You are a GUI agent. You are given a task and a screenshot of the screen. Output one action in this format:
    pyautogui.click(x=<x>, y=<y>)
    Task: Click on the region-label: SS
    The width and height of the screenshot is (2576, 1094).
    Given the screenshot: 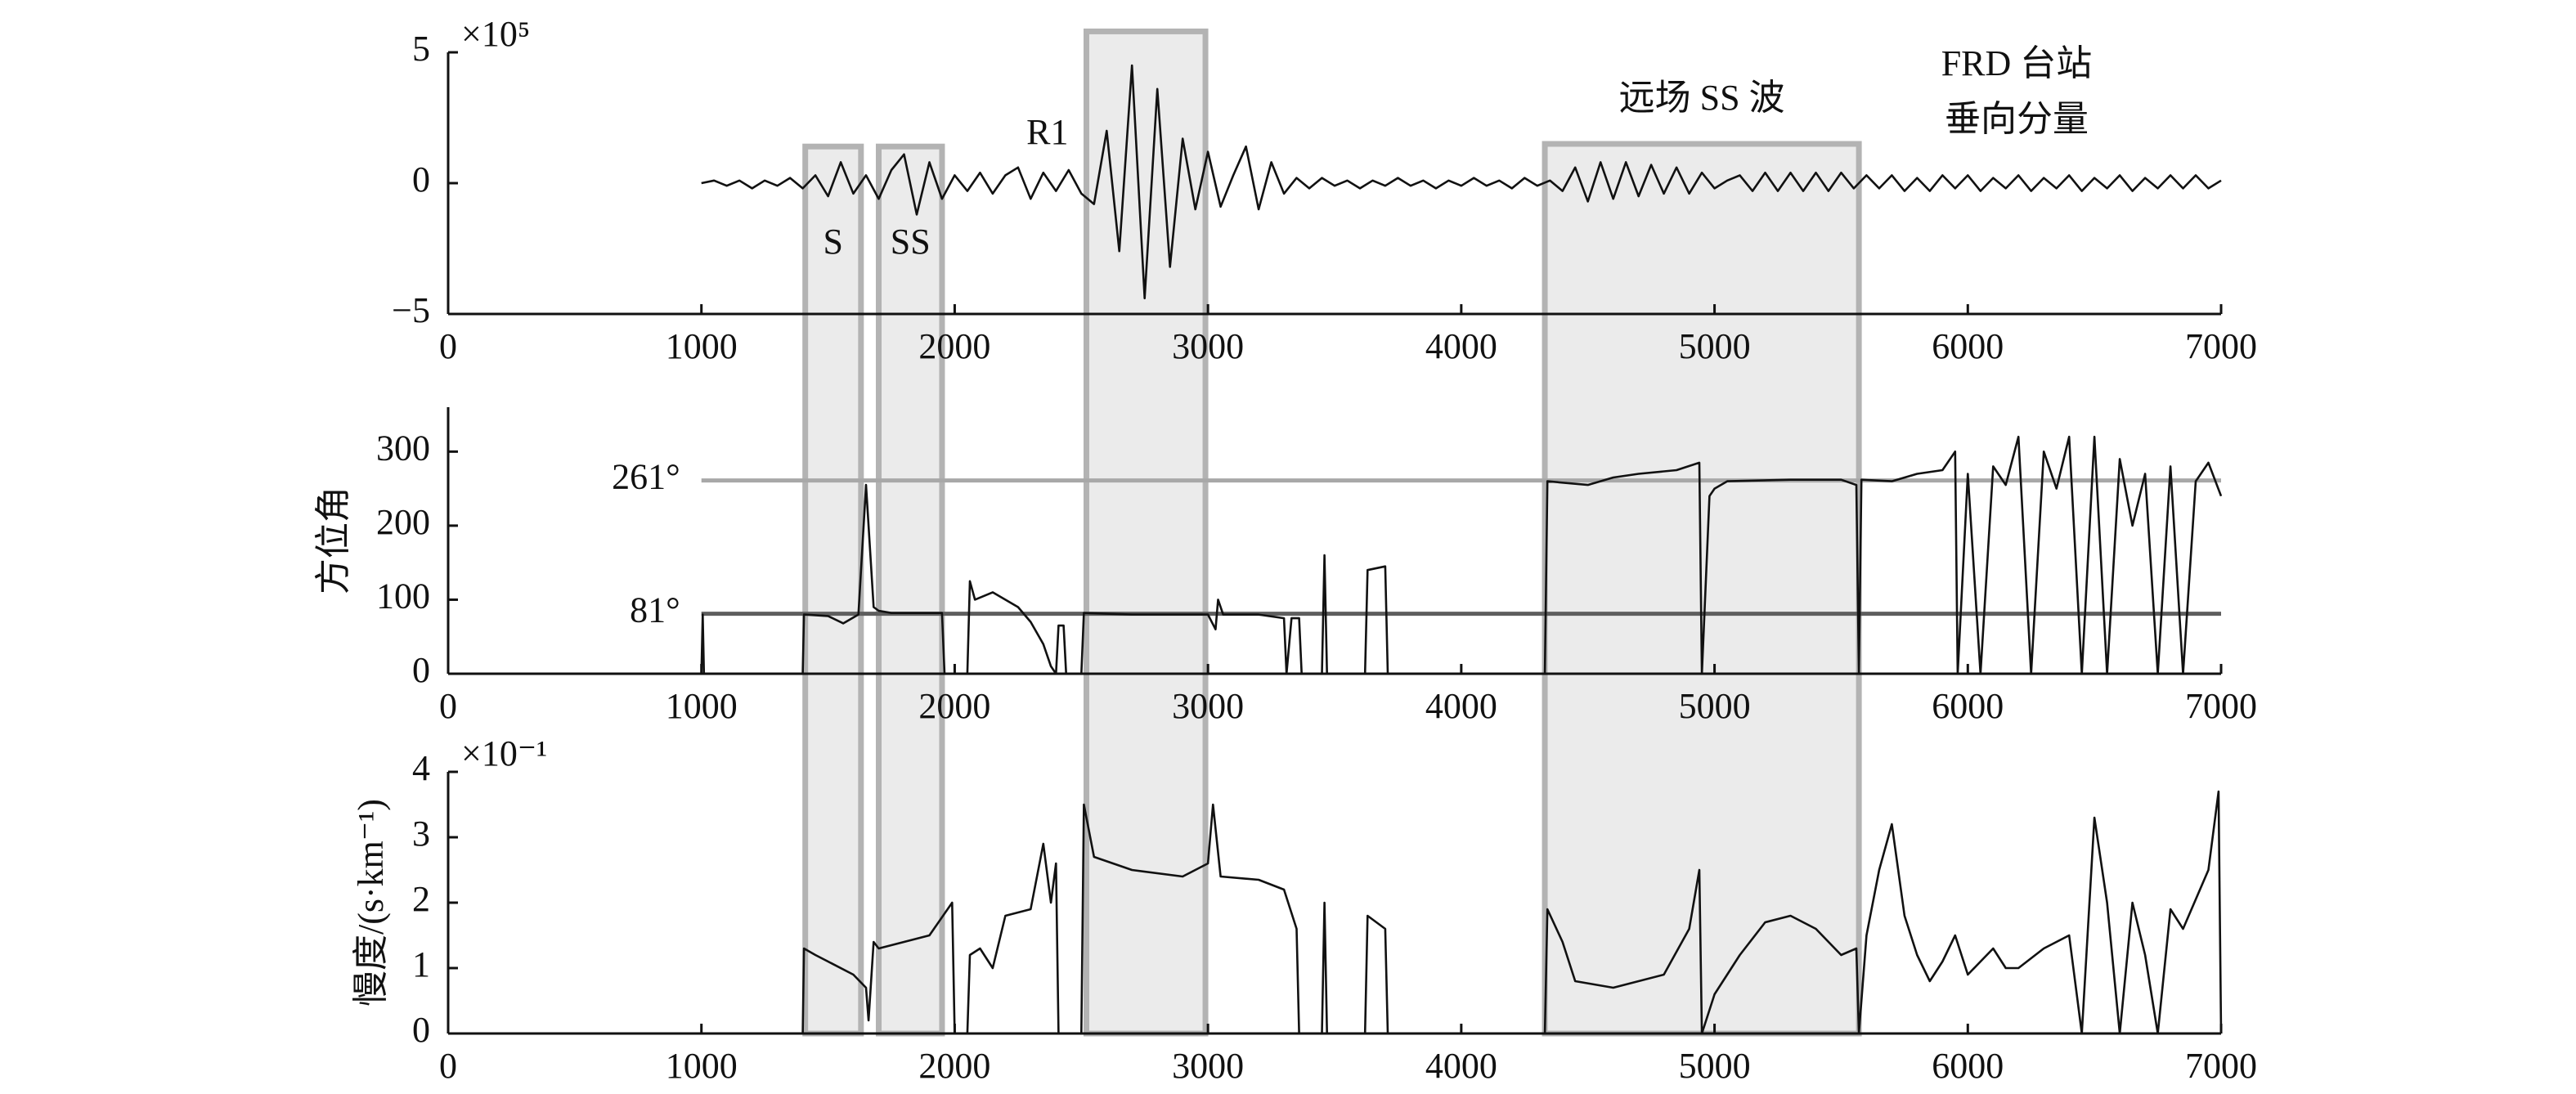 What is the action you would take?
    pyautogui.click(x=911, y=242)
    